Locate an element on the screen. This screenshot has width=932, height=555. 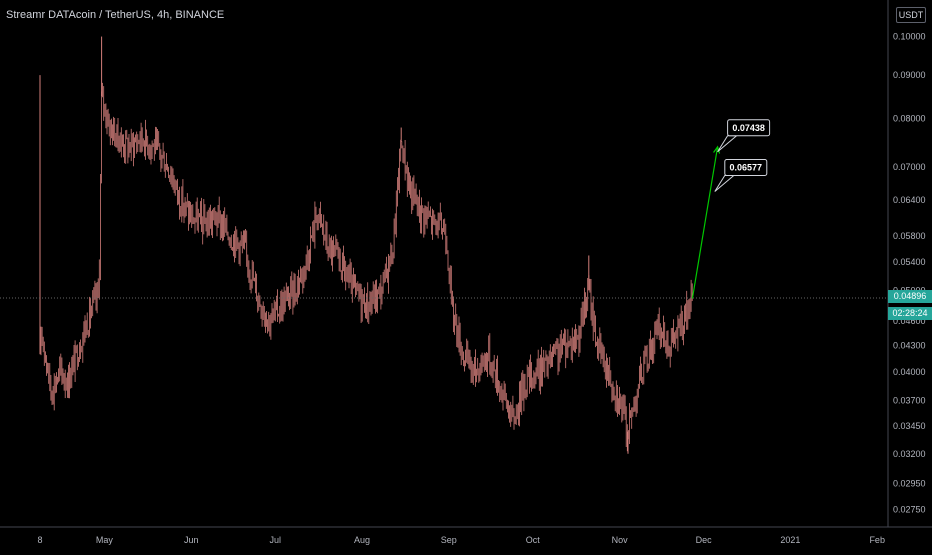
time-tick-label: Feb is located at coordinates (877, 540).